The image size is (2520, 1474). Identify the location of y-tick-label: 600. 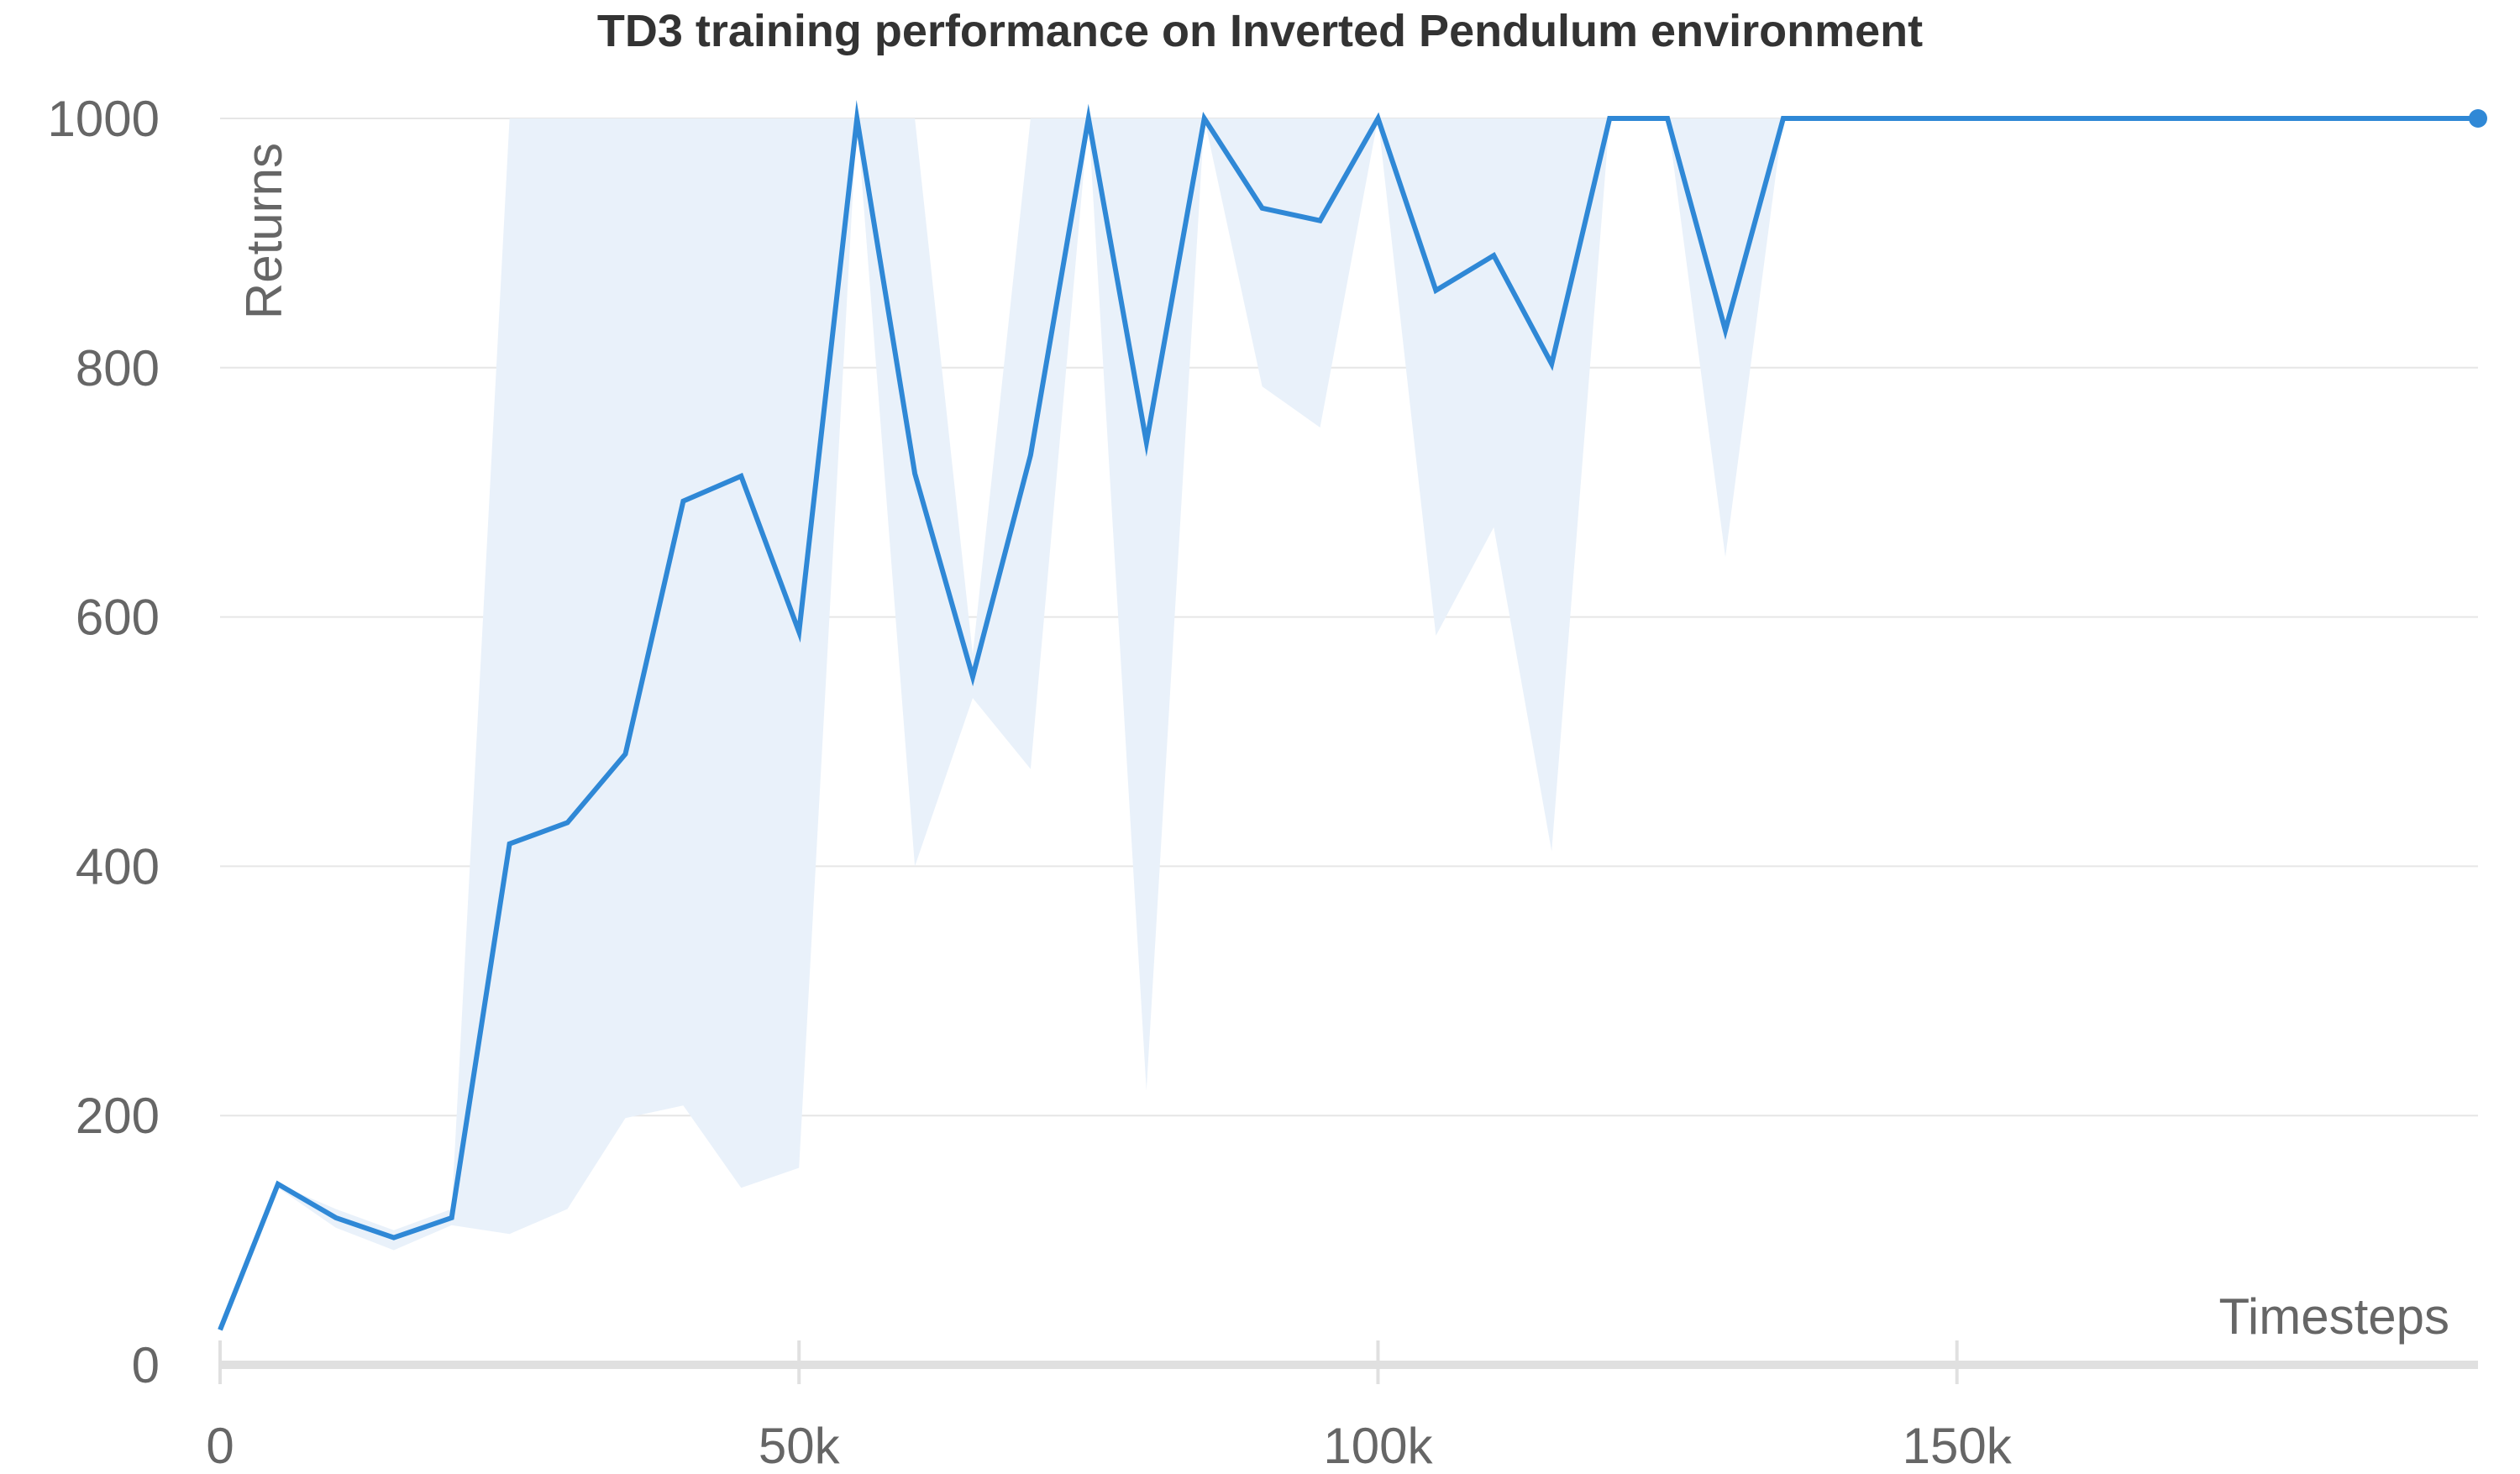
(118, 618).